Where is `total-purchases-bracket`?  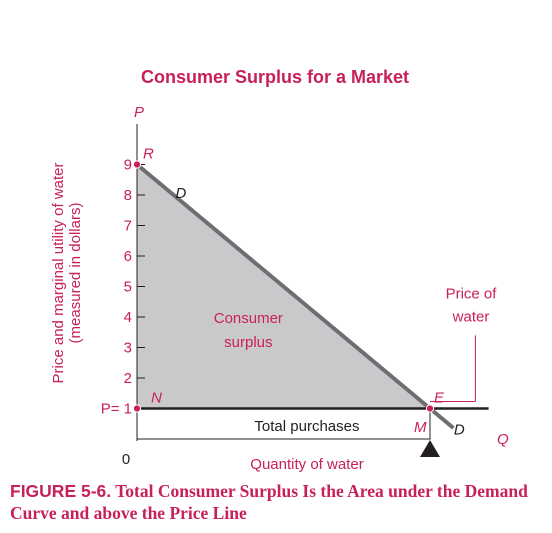
total-purchases-bracket is located at coordinates (283, 425).